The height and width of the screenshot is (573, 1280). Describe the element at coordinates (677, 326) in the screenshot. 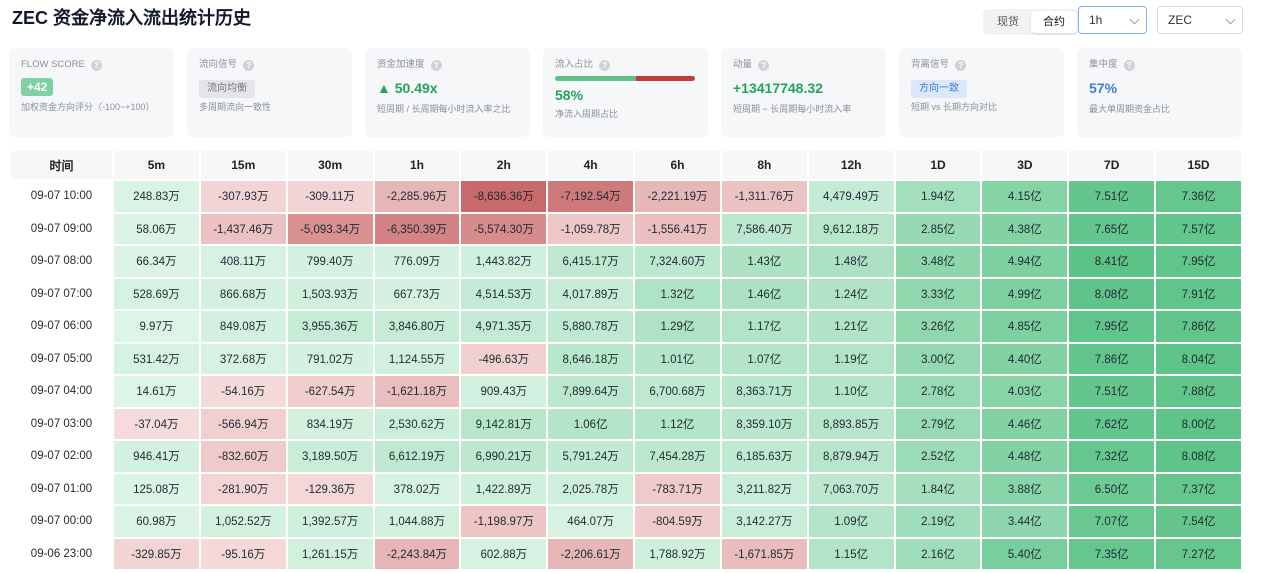

I see `flow-cell: 1.29亿` at that location.